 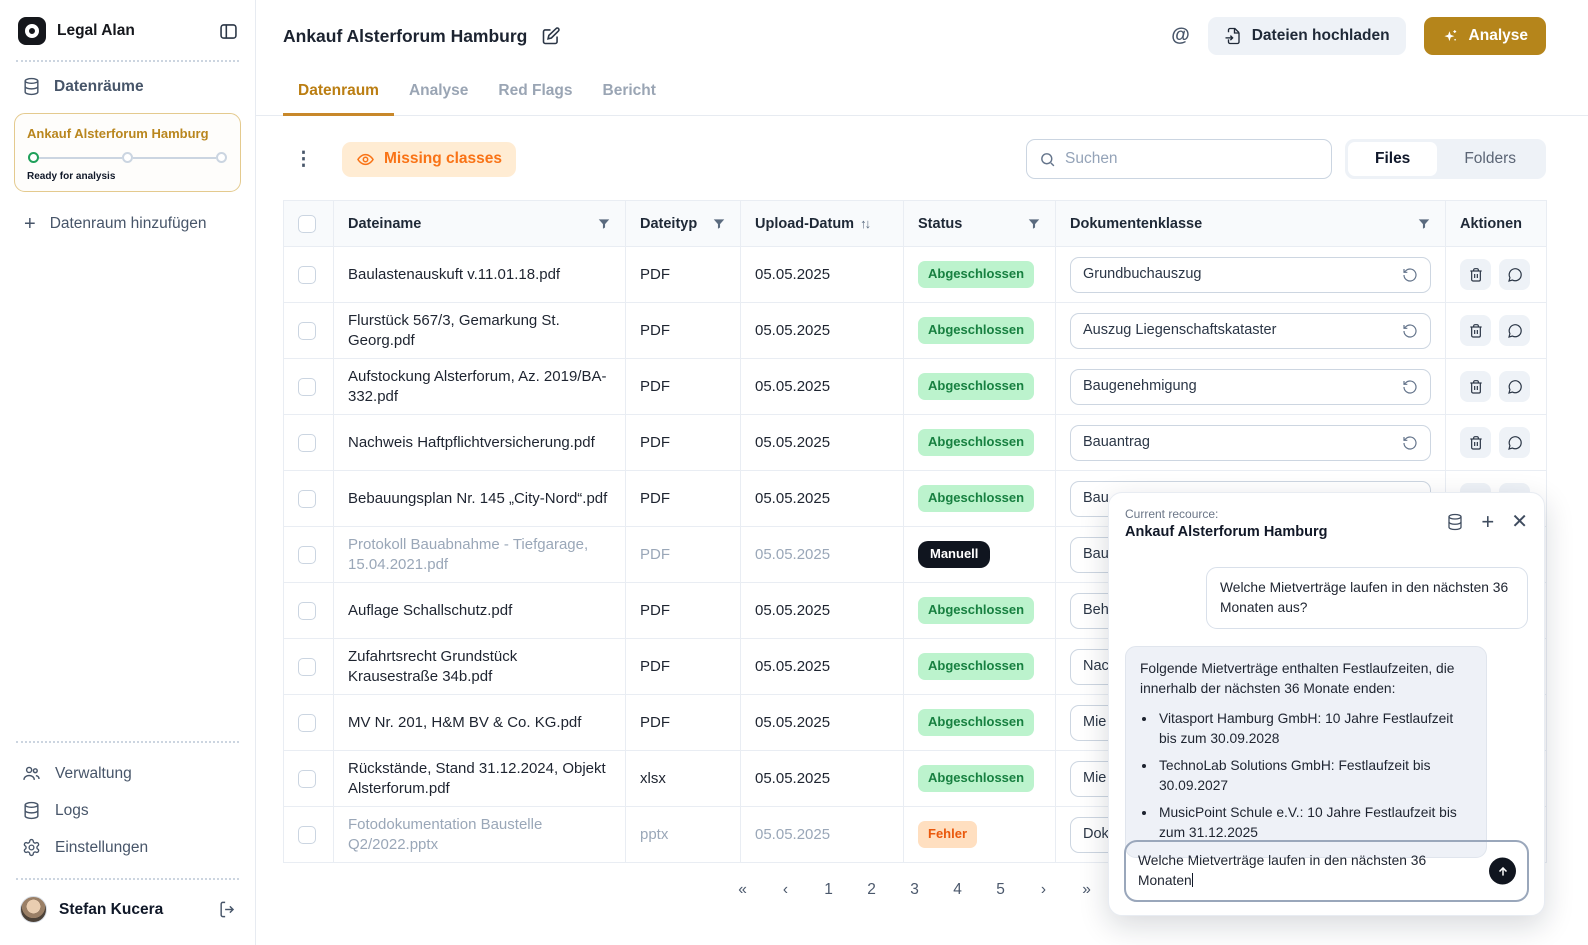 What do you see at coordinates (1000, 889) in the screenshot?
I see `page-number: 5` at bounding box center [1000, 889].